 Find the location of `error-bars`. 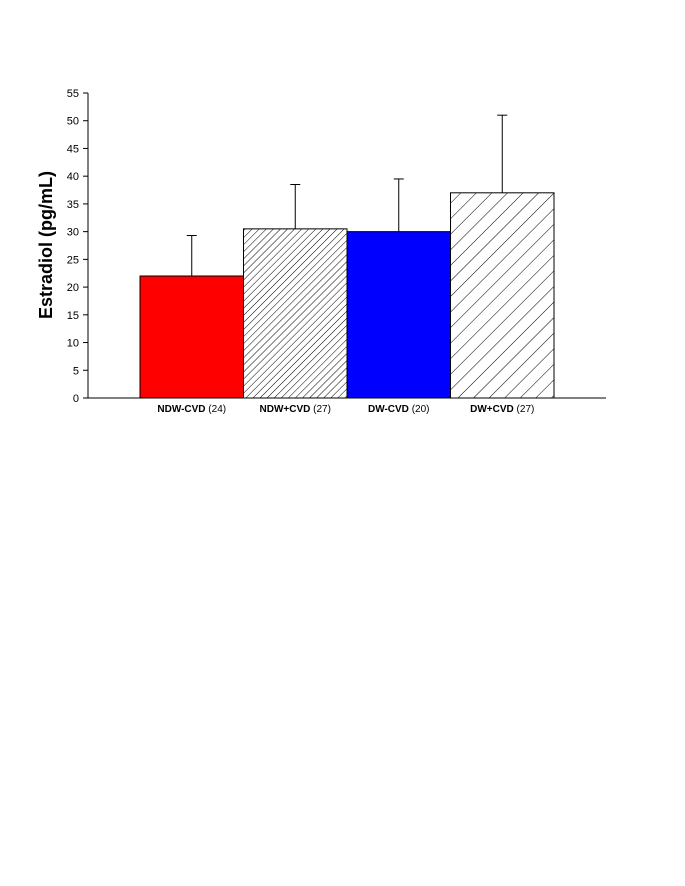

error-bars is located at coordinates (347, 195).